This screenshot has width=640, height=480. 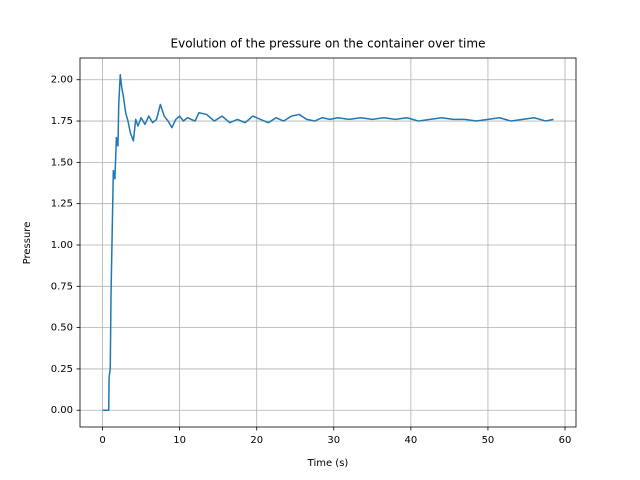 What do you see at coordinates (62, 121) in the screenshot?
I see `y-tick-label: 1.75` at bounding box center [62, 121].